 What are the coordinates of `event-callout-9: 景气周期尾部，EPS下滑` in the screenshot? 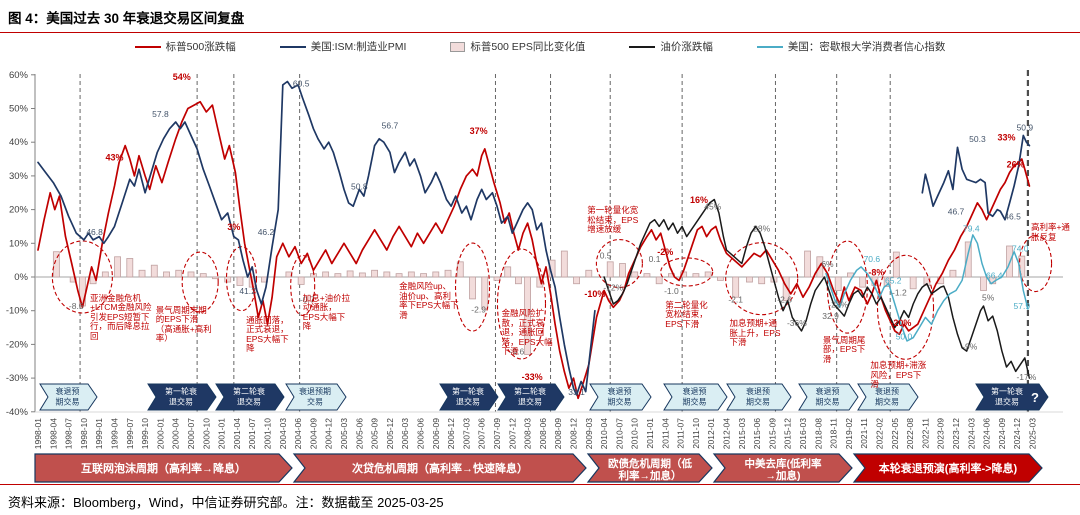 It's located at (844, 349).